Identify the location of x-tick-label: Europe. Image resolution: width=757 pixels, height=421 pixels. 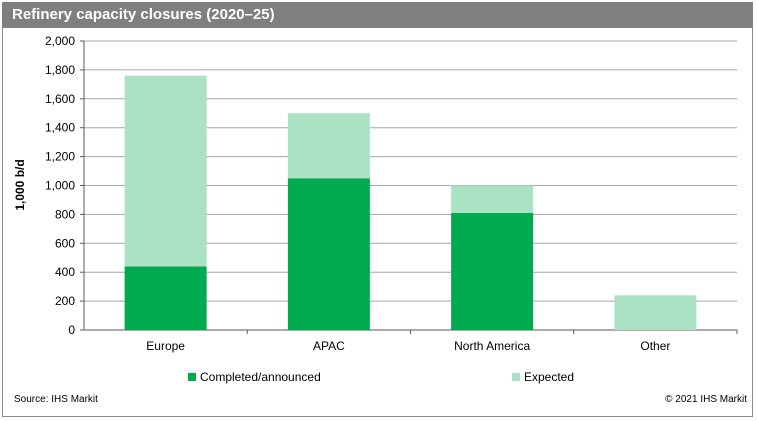
(165, 346).